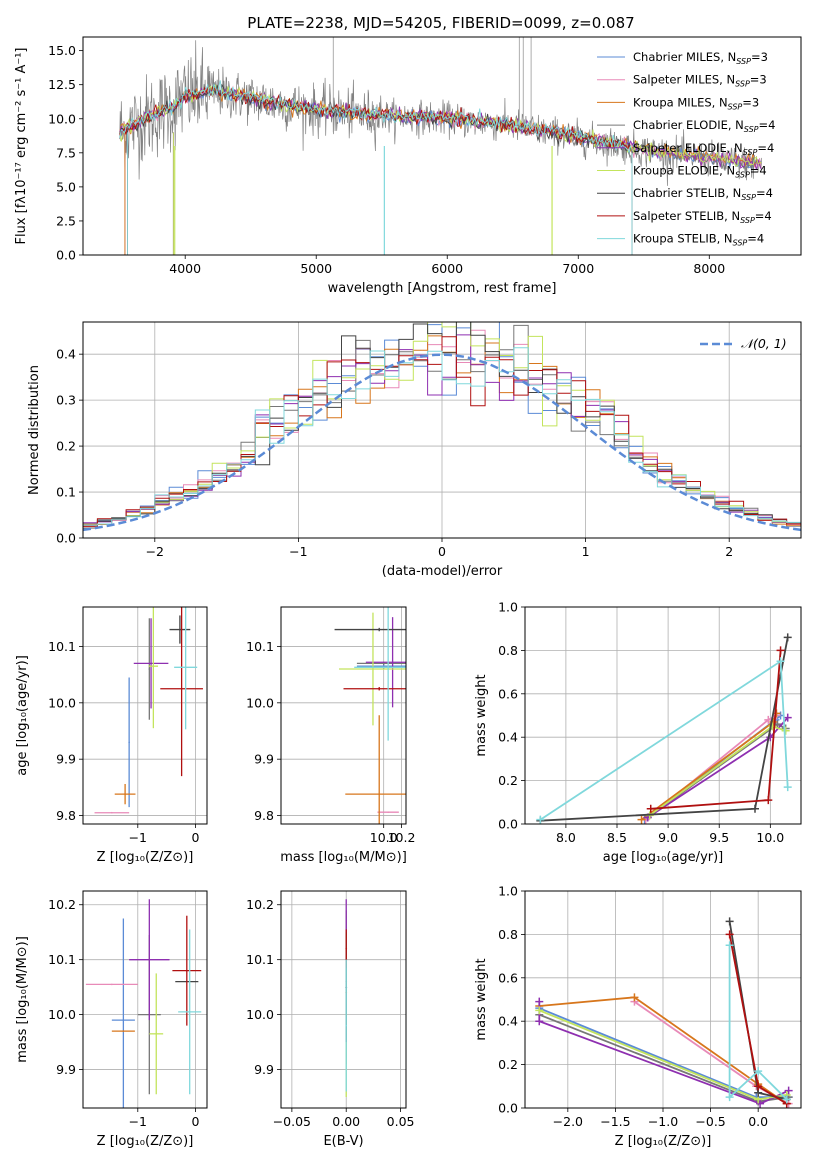 This screenshot has width=819, height=1170. Describe the element at coordinates (66, 815) in the screenshot. I see `y-tick-label: 9.8` at that location.